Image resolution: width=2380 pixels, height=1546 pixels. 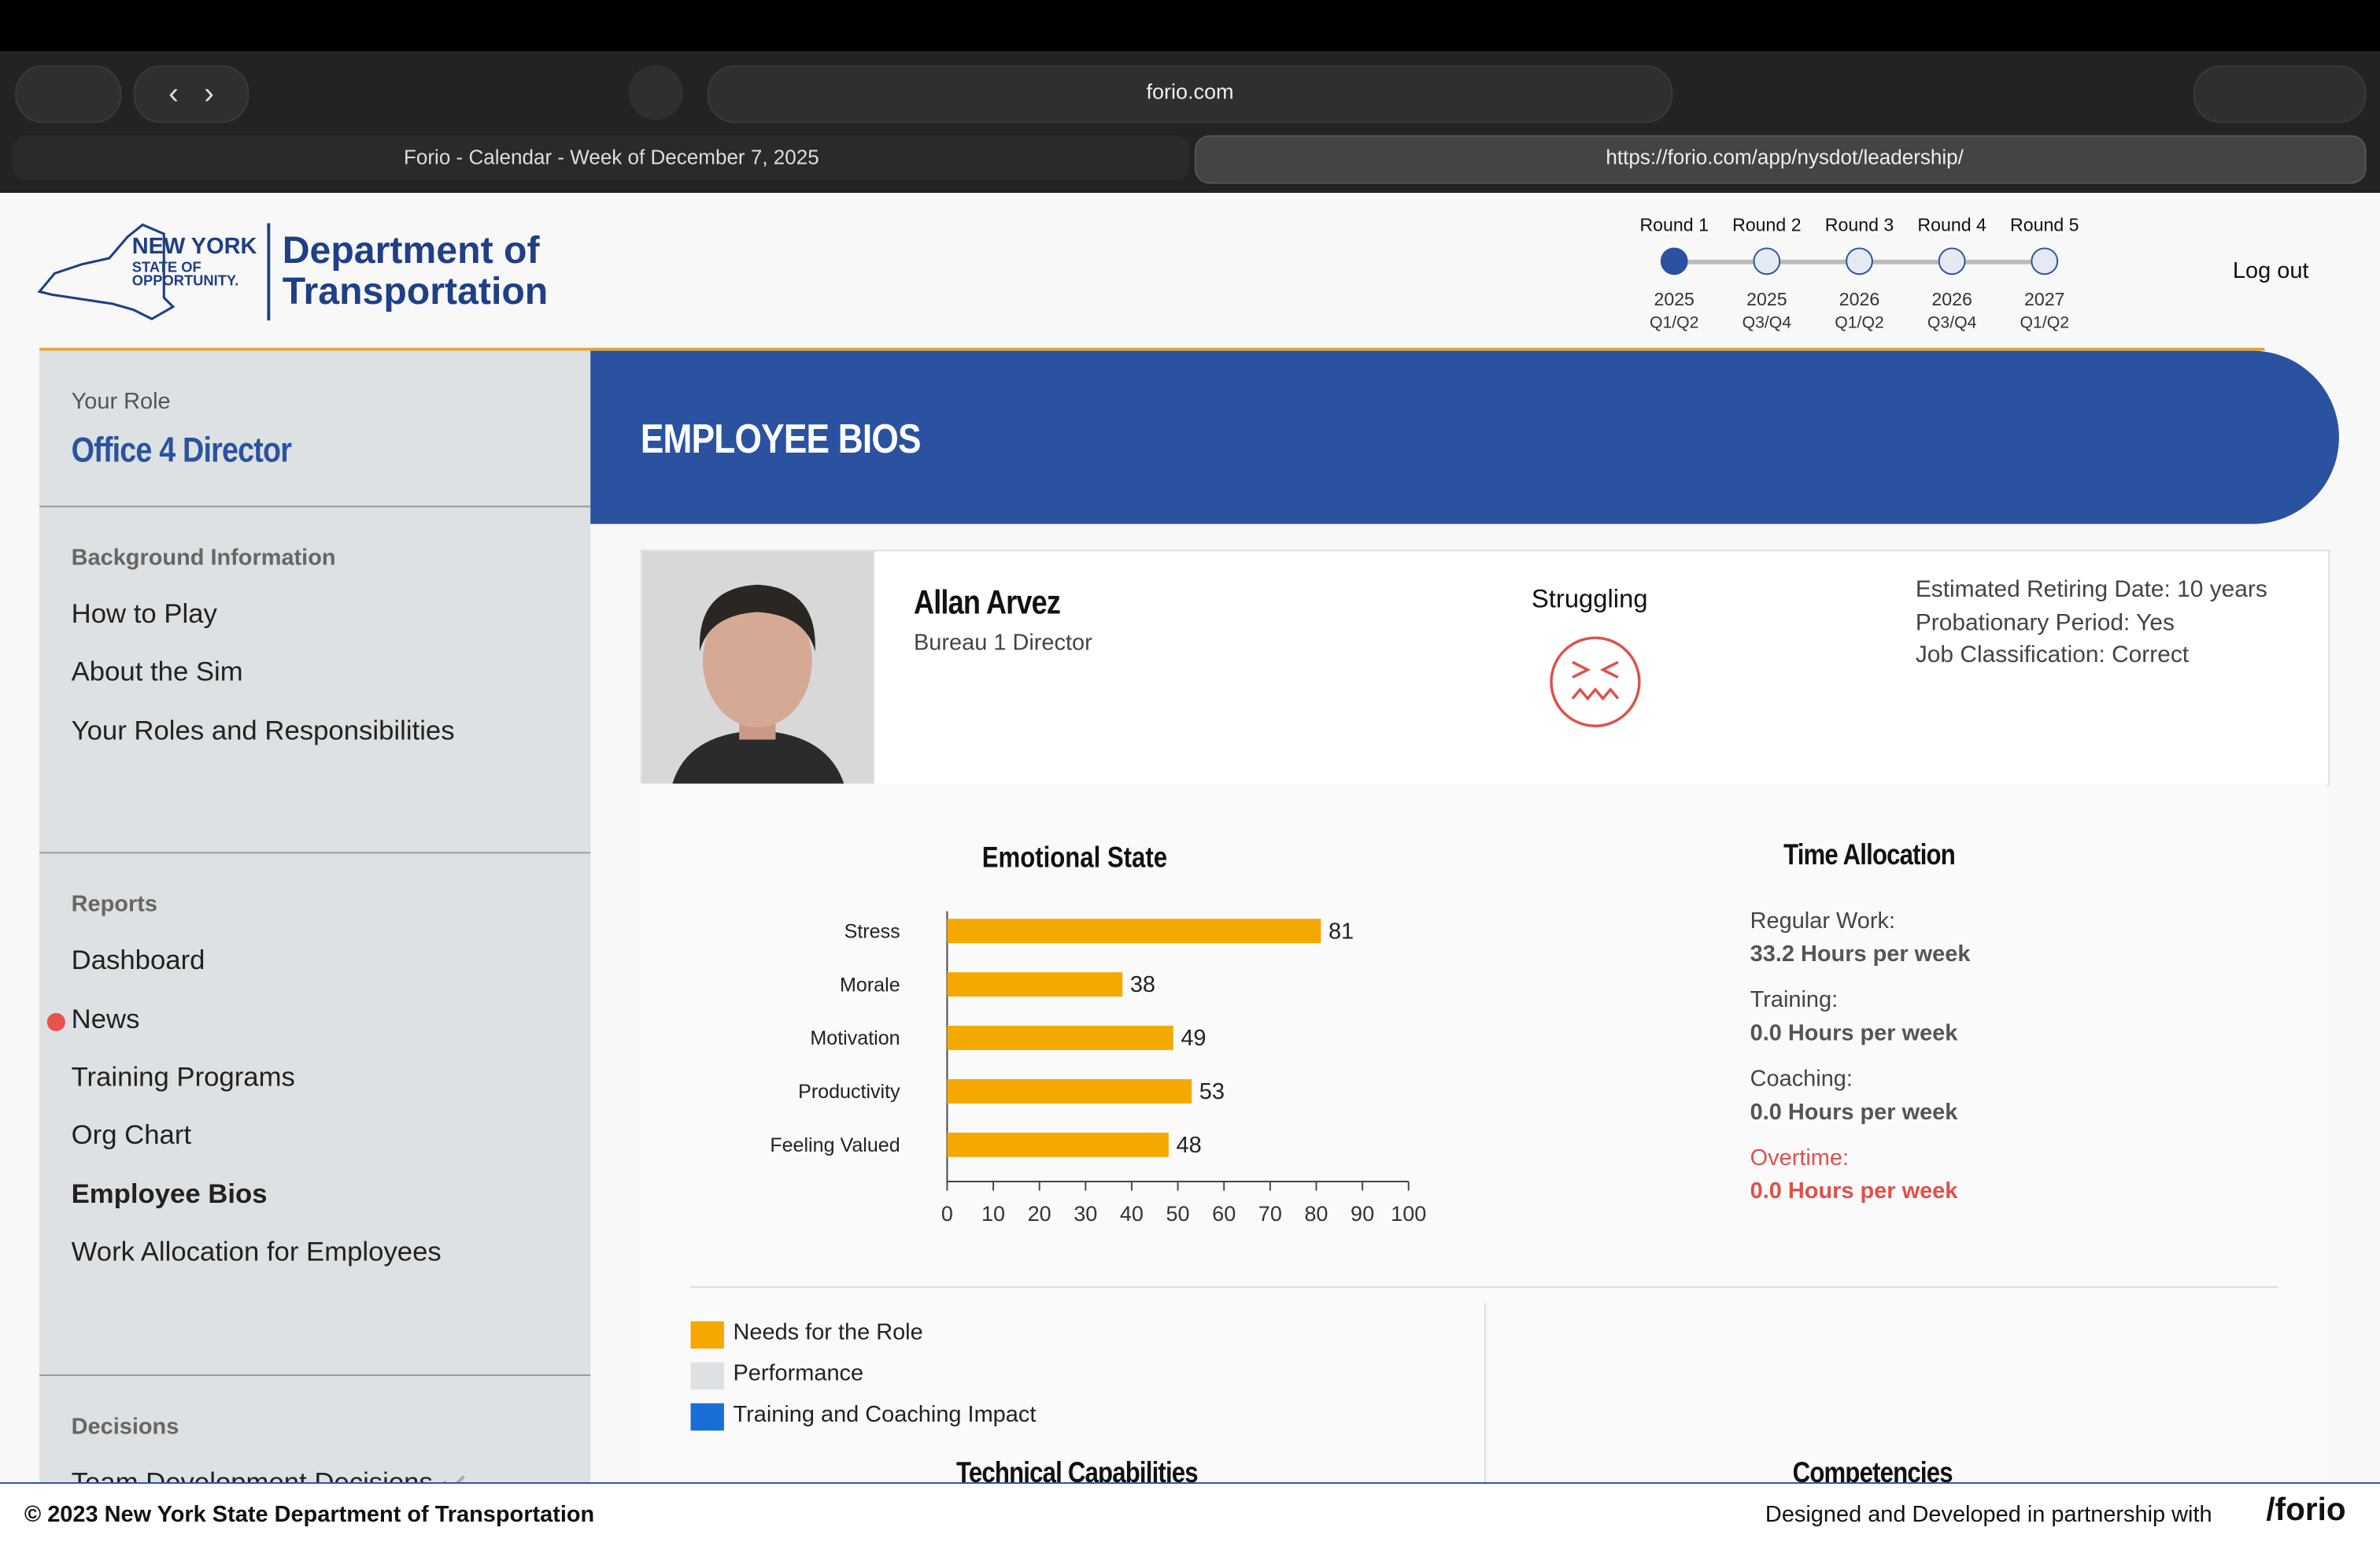 I want to click on department: Transportation, so click(x=415, y=292).